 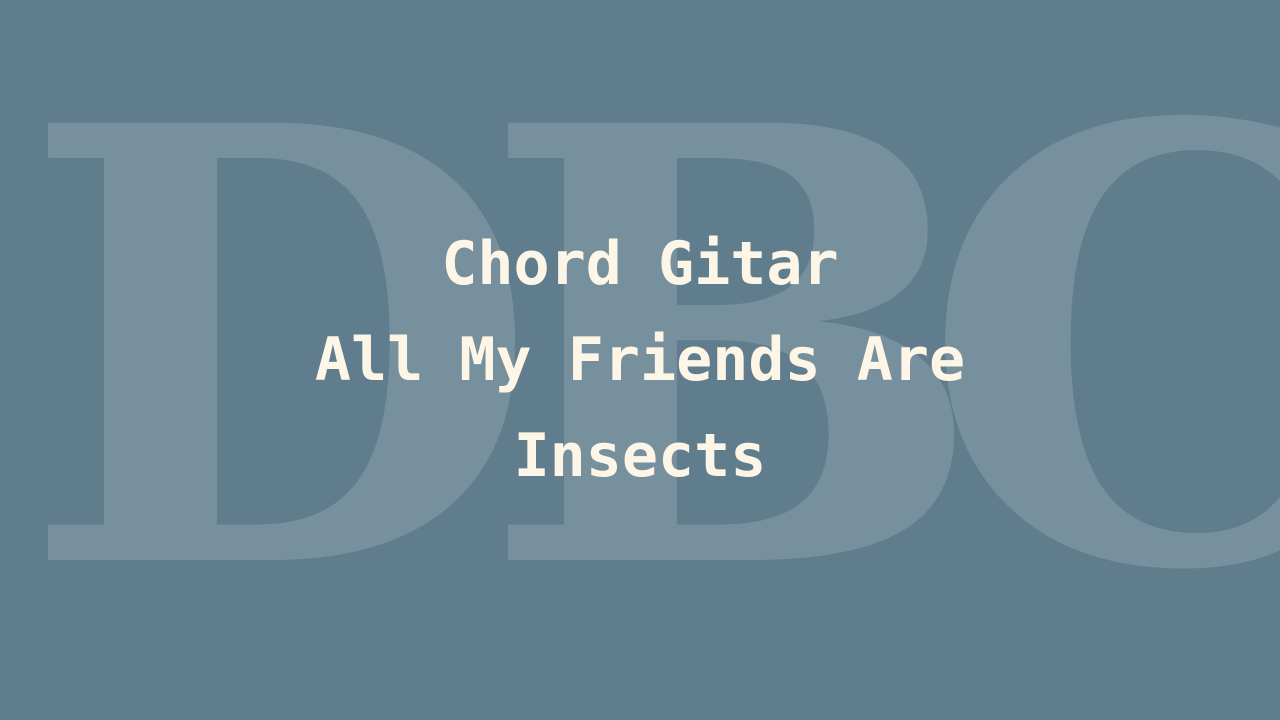 I want to click on title-line-2: All My Friends Are, so click(x=640, y=360).